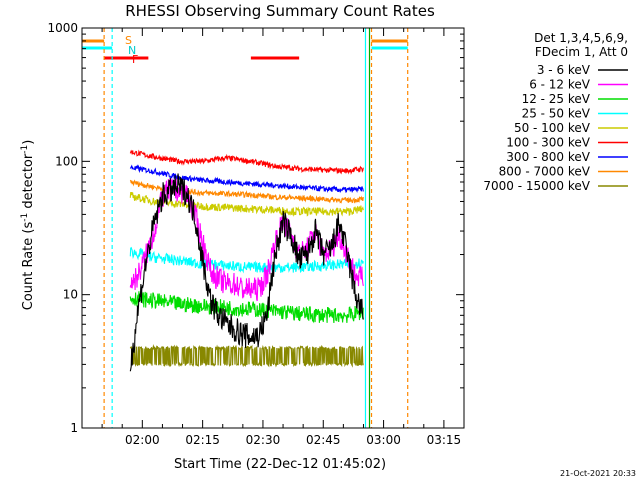 The width and height of the screenshot is (640, 480). What do you see at coordinates (246, 307) in the screenshot?
I see `series-12-25kev-line` at bounding box center [246, 307].